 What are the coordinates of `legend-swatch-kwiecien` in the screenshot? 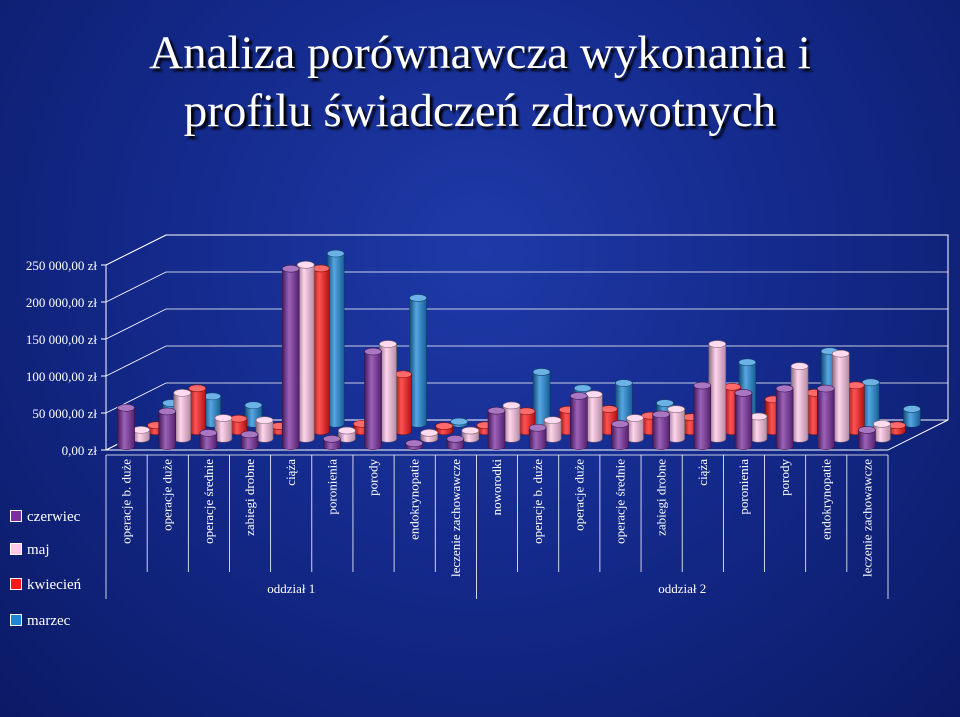 It's located at (16, 584).